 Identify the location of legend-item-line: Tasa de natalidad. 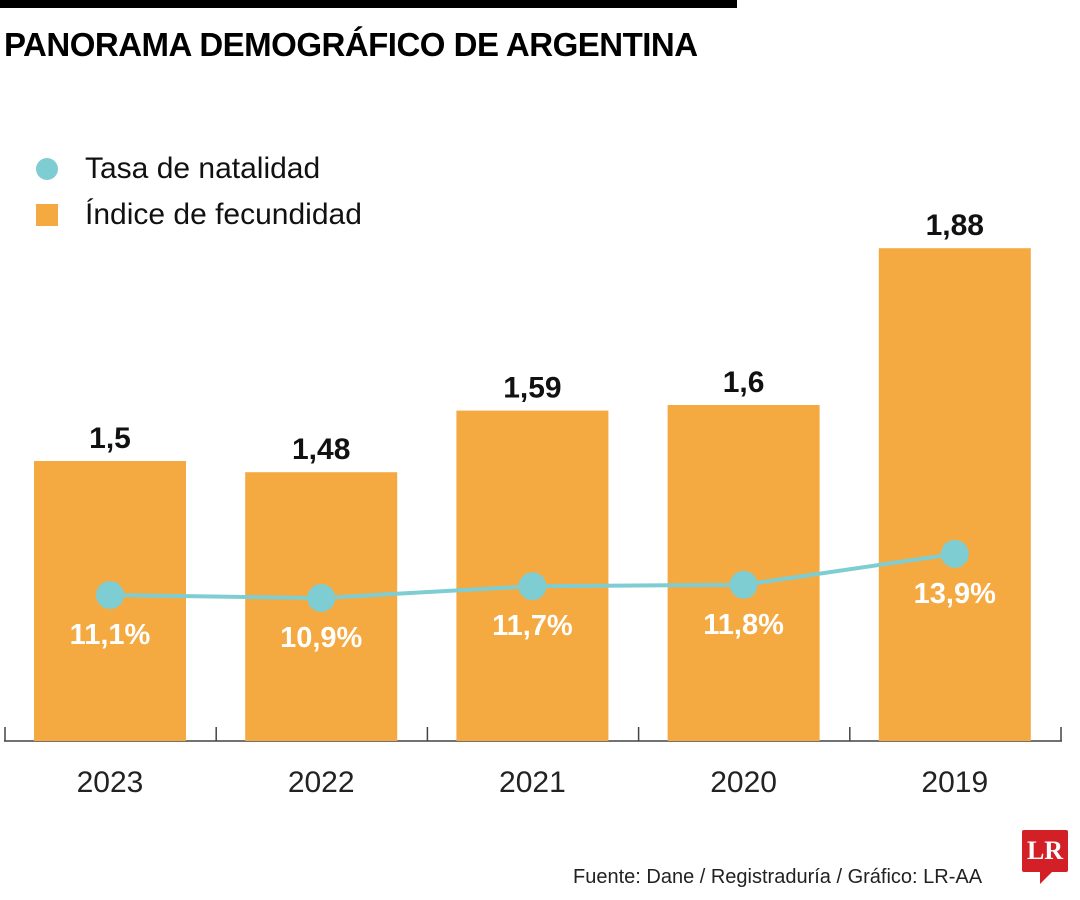
(199, 169).